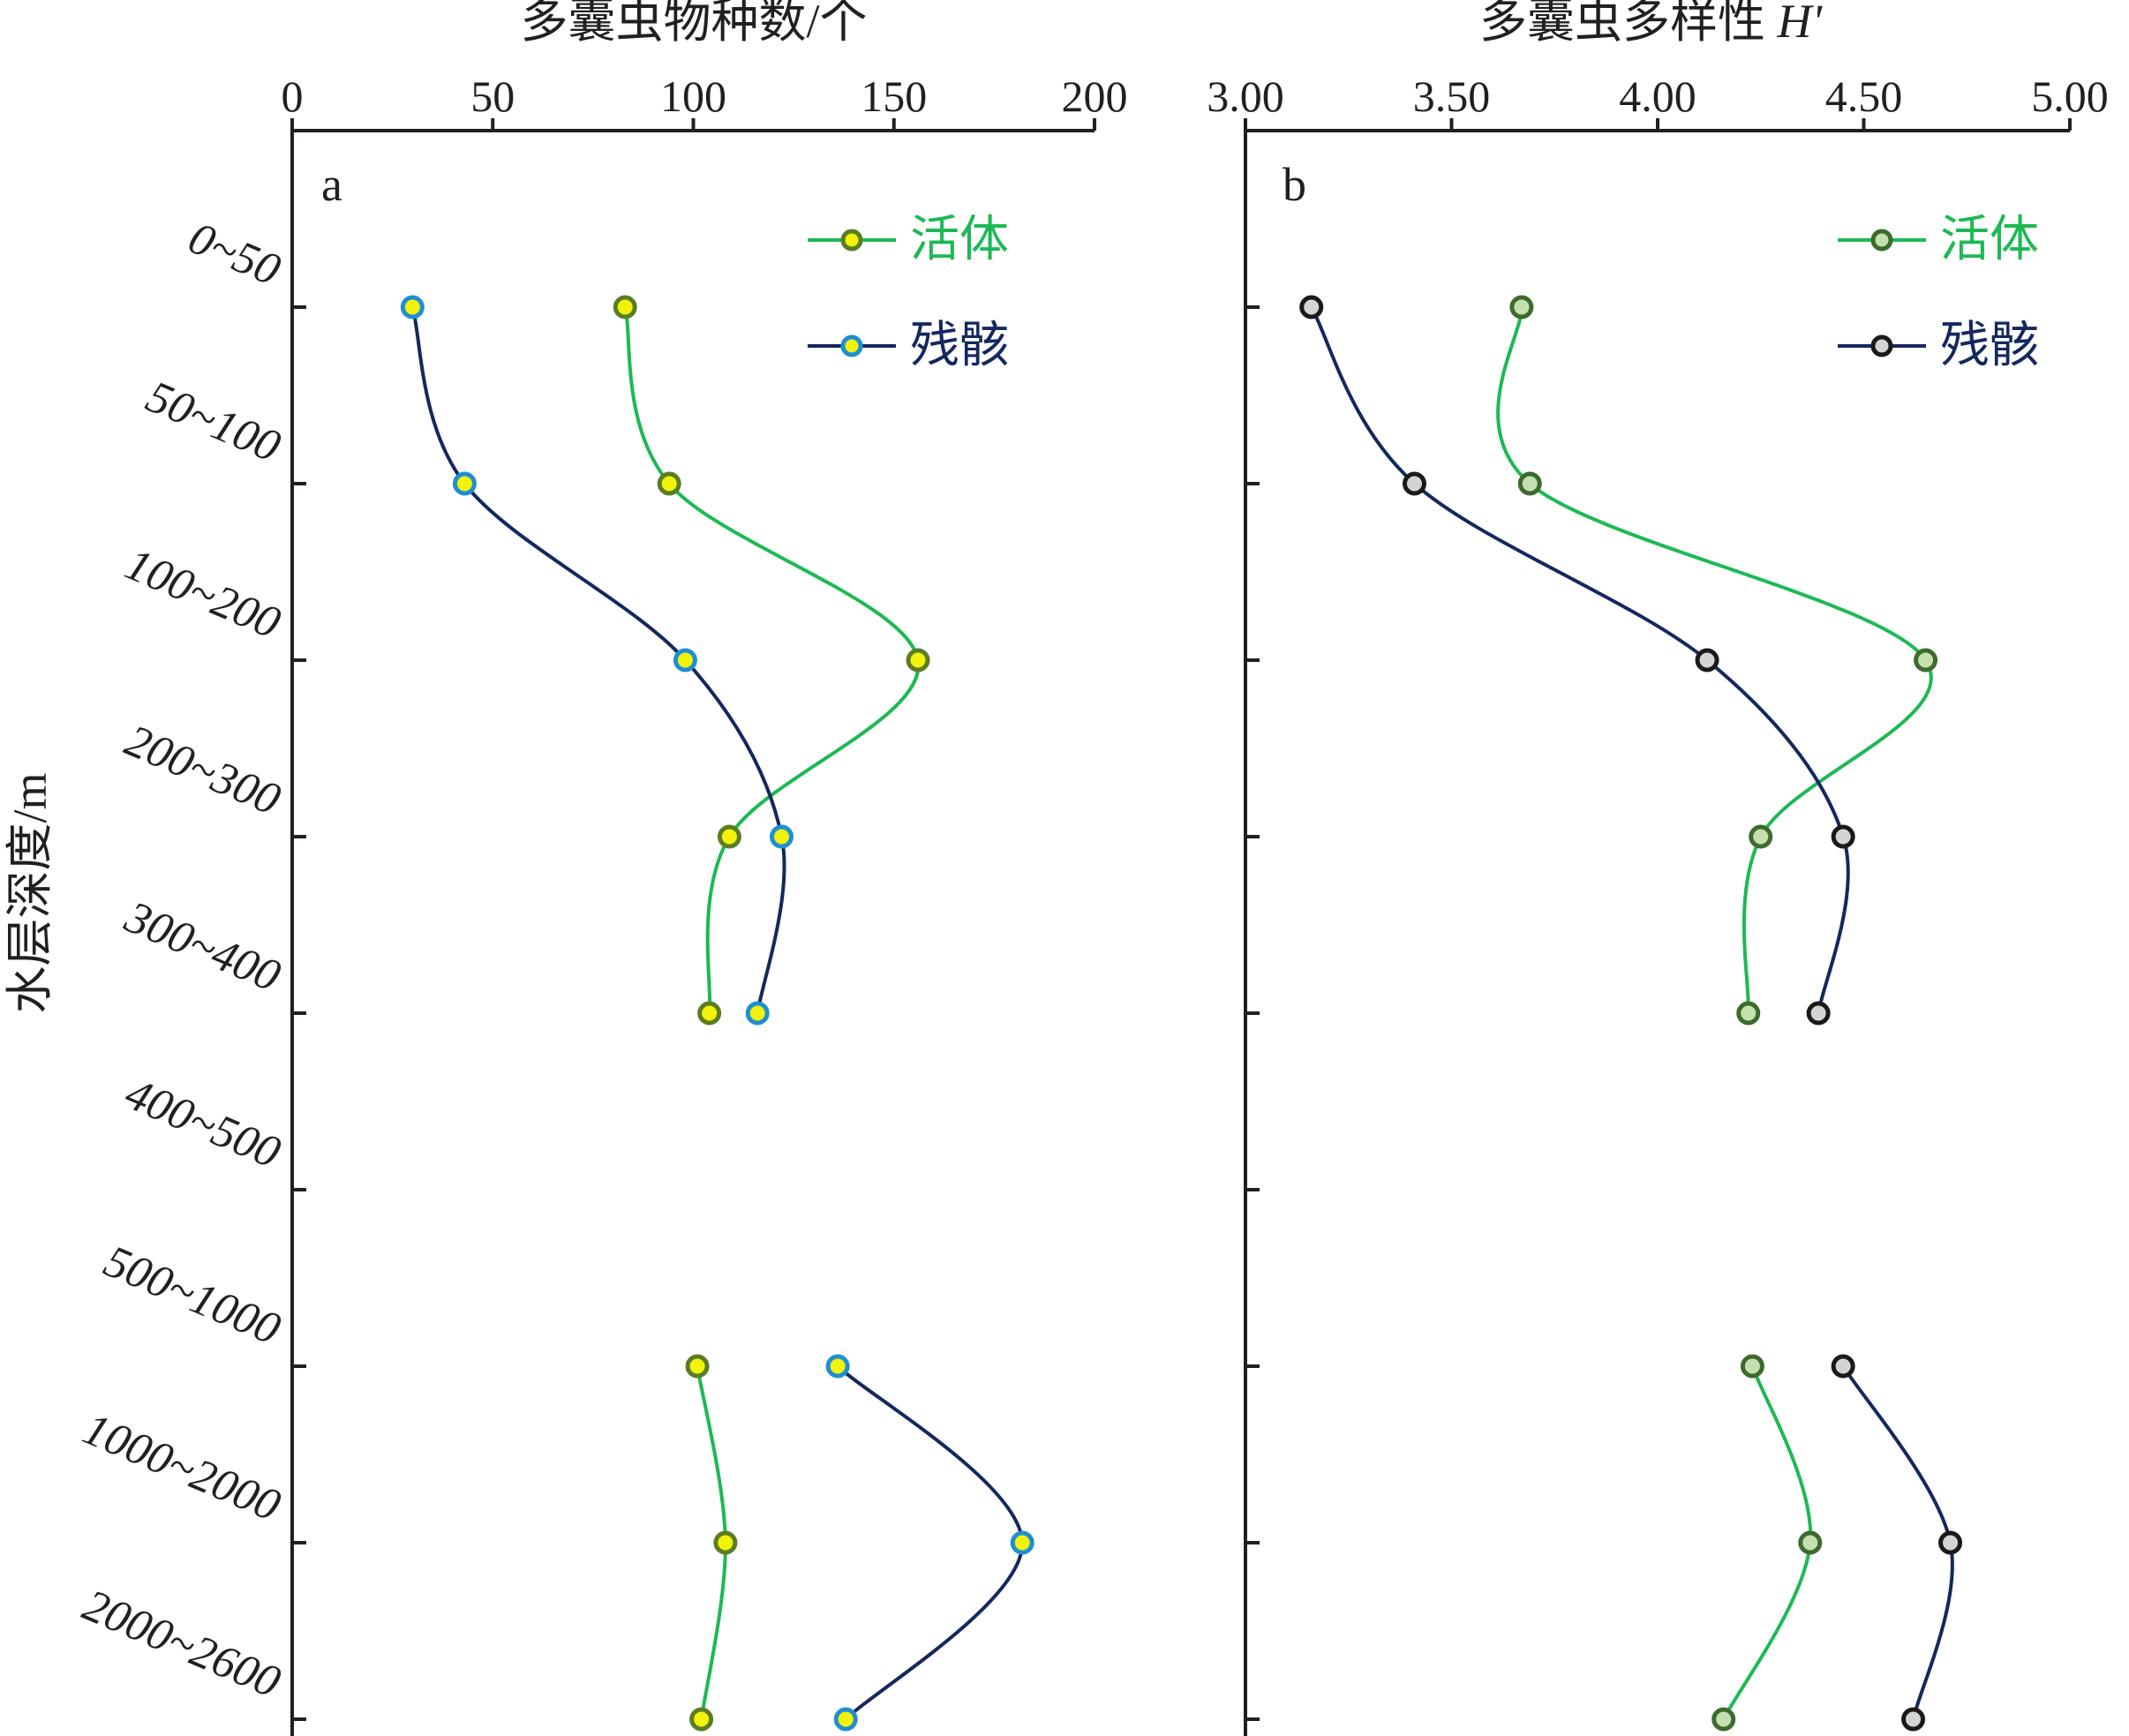 The width and height of the screenshot is (2129, 1736). Describe the element at coordinates (693, 24) in the screenshot. I see `panel-a-x-axis-title: 多囊虫物种数/个` at that location.